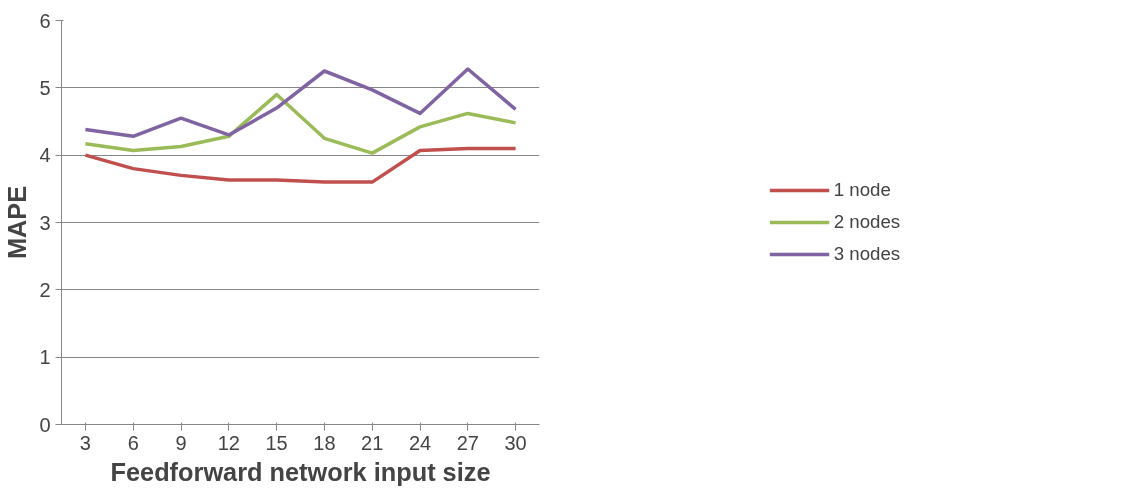  What do you see at coordinates (133, 442) in the screenshot?
I see `x-tick-label: 6` at bounding box center [133, 442].